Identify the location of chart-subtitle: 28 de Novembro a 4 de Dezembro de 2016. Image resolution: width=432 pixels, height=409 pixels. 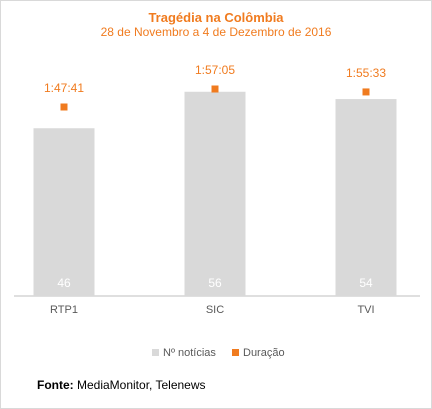
(216, 32).